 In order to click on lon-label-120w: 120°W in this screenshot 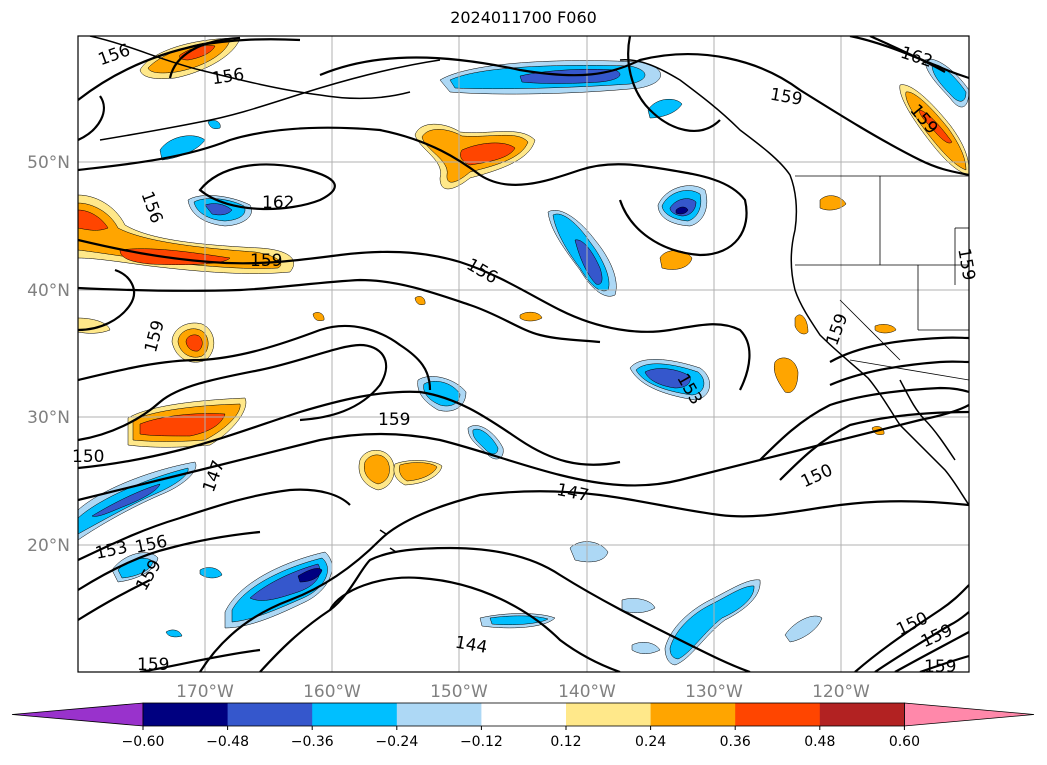, I will do `click(841, 692)`.